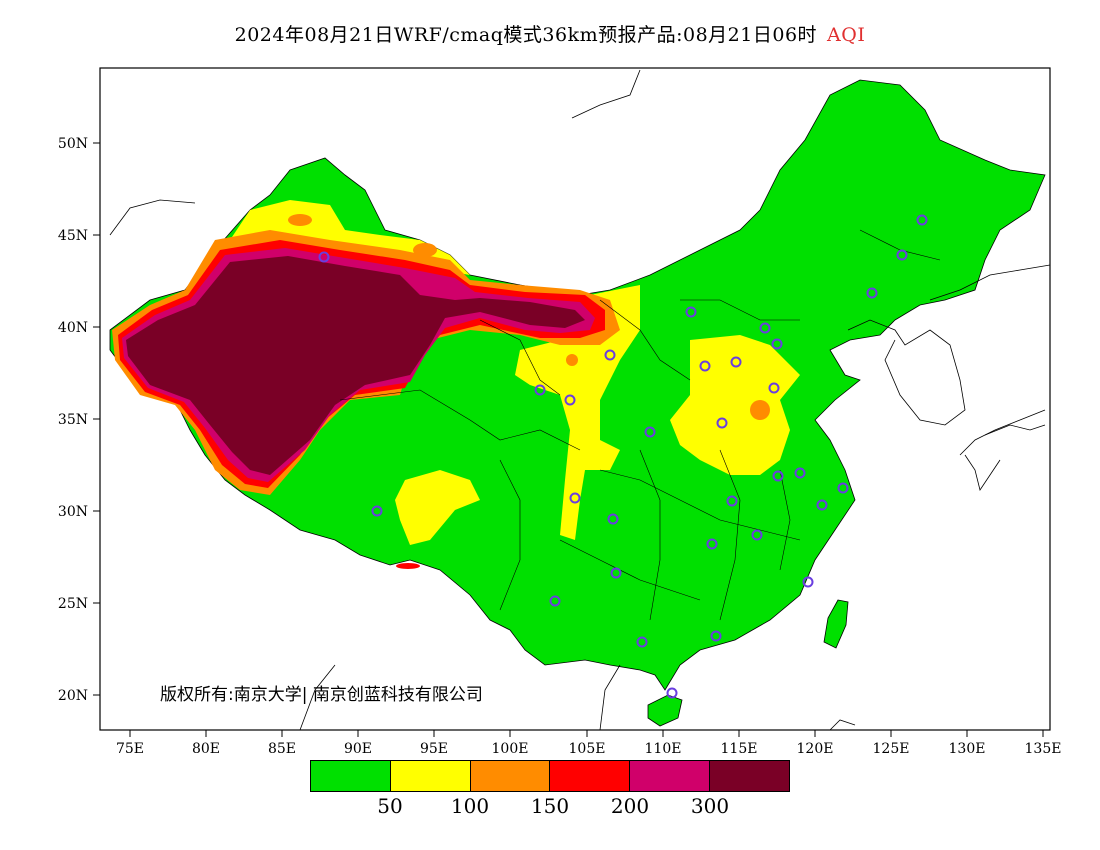  I want to click on pollution-spot-east, so click(760, 410).